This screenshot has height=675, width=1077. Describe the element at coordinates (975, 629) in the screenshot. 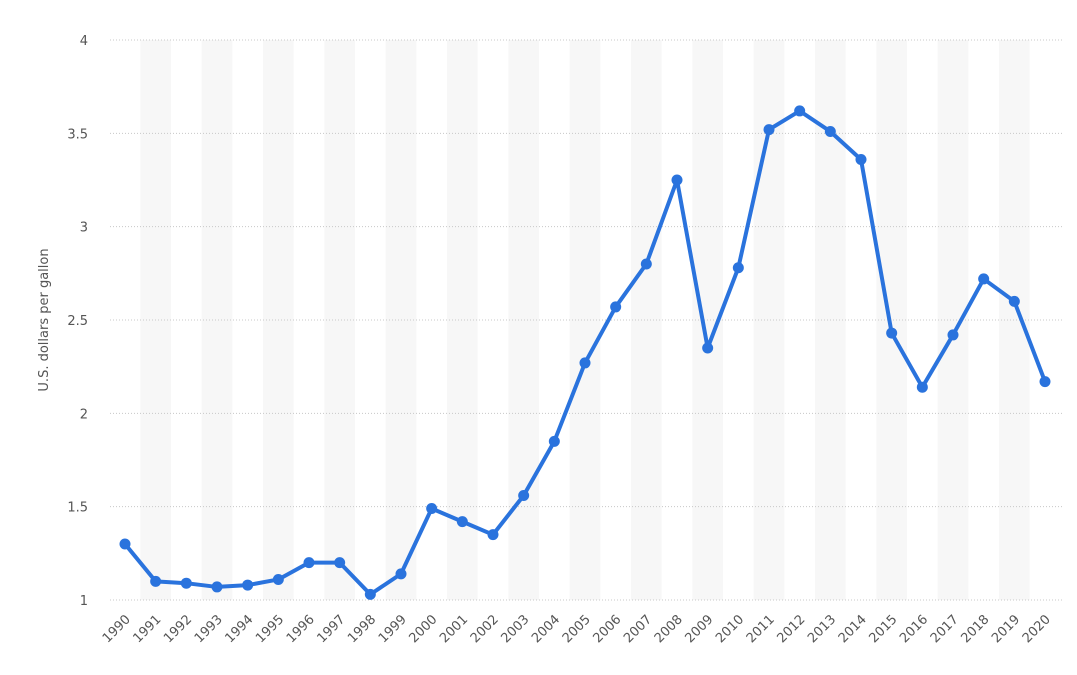

I see `x-tick-label: 2018` at that location.